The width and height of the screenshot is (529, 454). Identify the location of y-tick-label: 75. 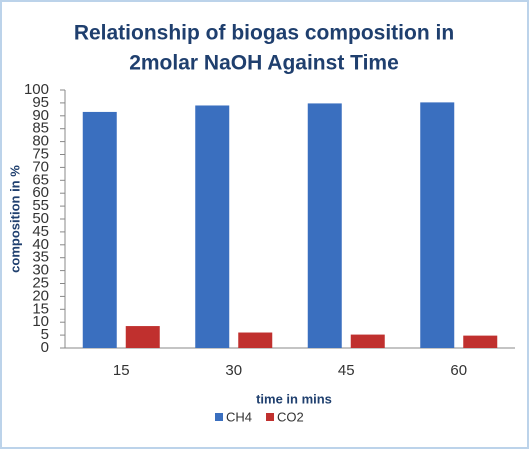
(40, 153).